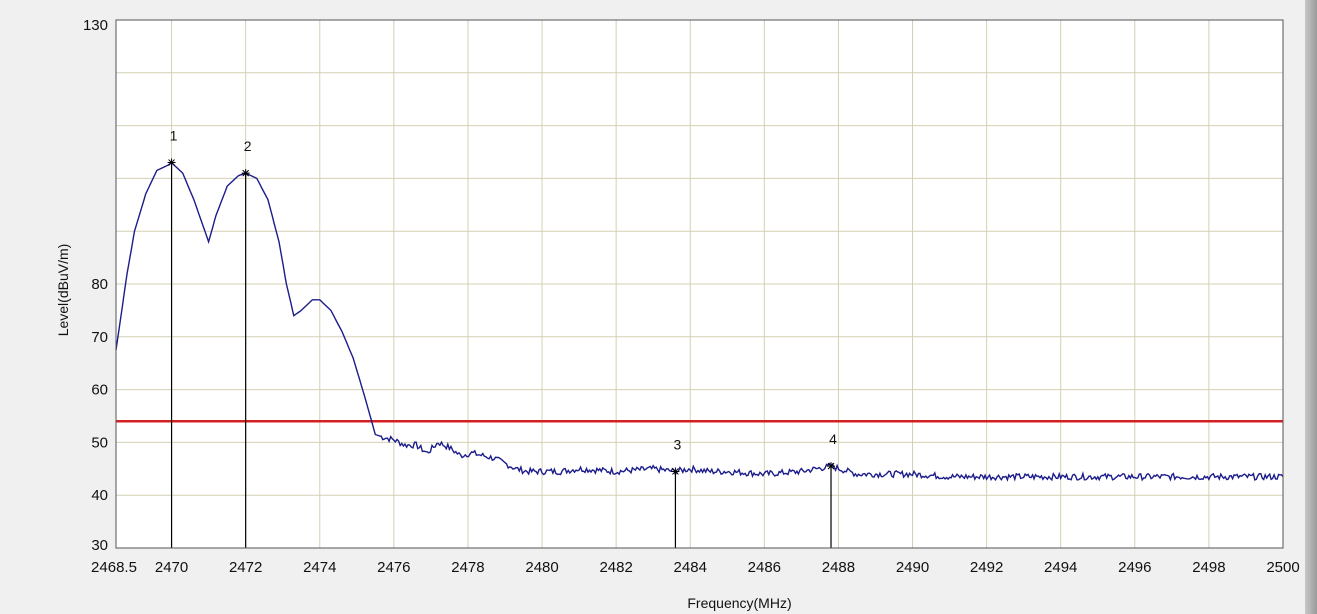 This screenshot has width=1317, height=614. What do you see at coordinates (678, 444) in the screenshot?
I see `marker-label: 3` at bounding box center [678, 444].